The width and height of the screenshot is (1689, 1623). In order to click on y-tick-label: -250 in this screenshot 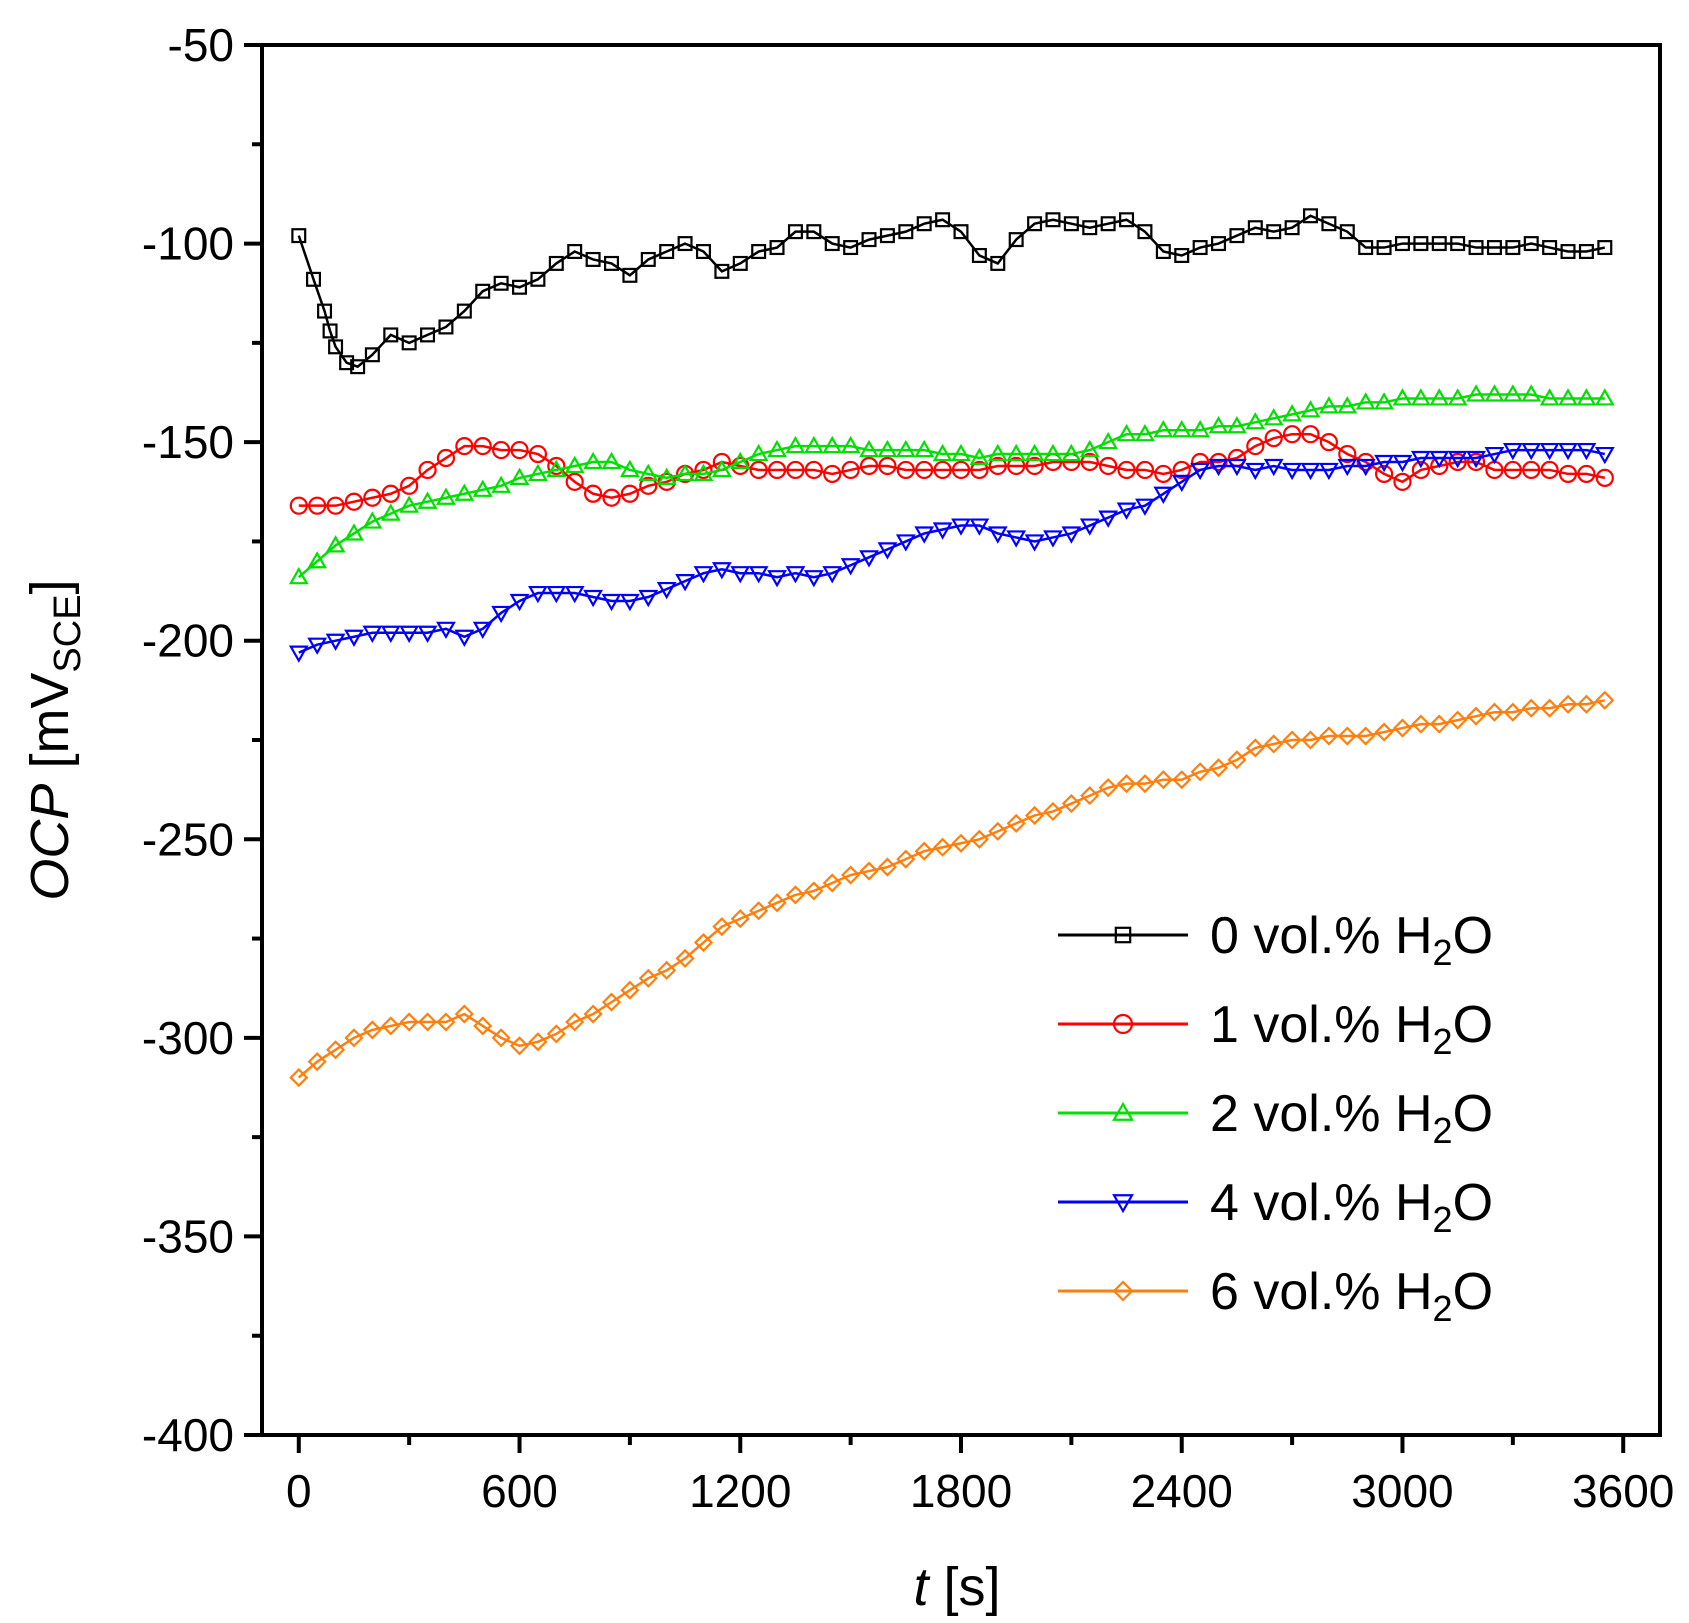, I will do `click(188, 839)`.